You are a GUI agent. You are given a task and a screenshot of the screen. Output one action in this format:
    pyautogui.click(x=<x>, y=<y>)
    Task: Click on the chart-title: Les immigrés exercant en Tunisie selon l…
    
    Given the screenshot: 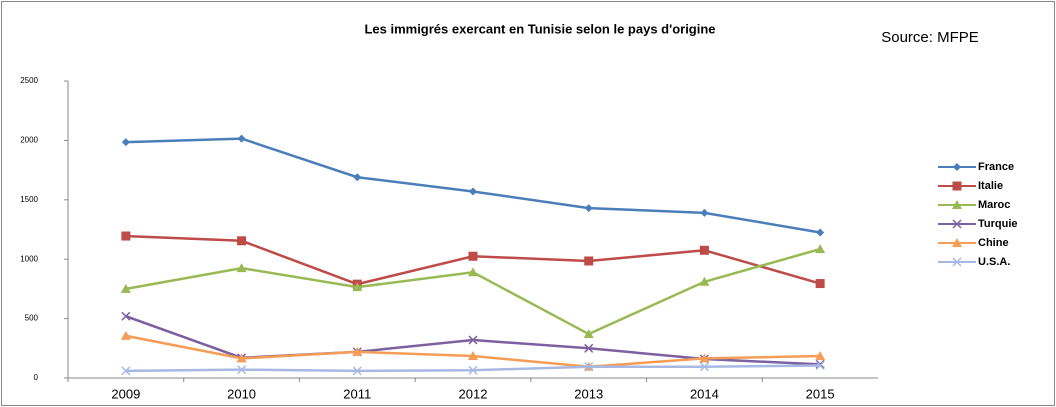 What is the action you would take?
    pyautogui.click(x=539, y=28)
    